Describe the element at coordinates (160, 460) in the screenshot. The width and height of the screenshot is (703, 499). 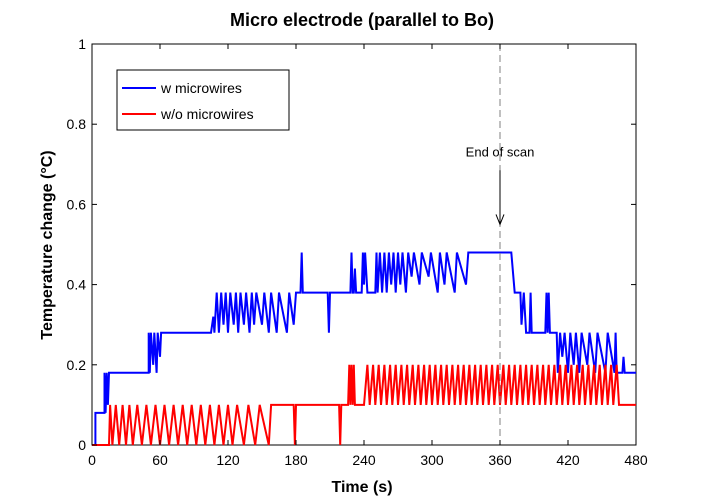
I see `x-tick-label: 60` at that location.